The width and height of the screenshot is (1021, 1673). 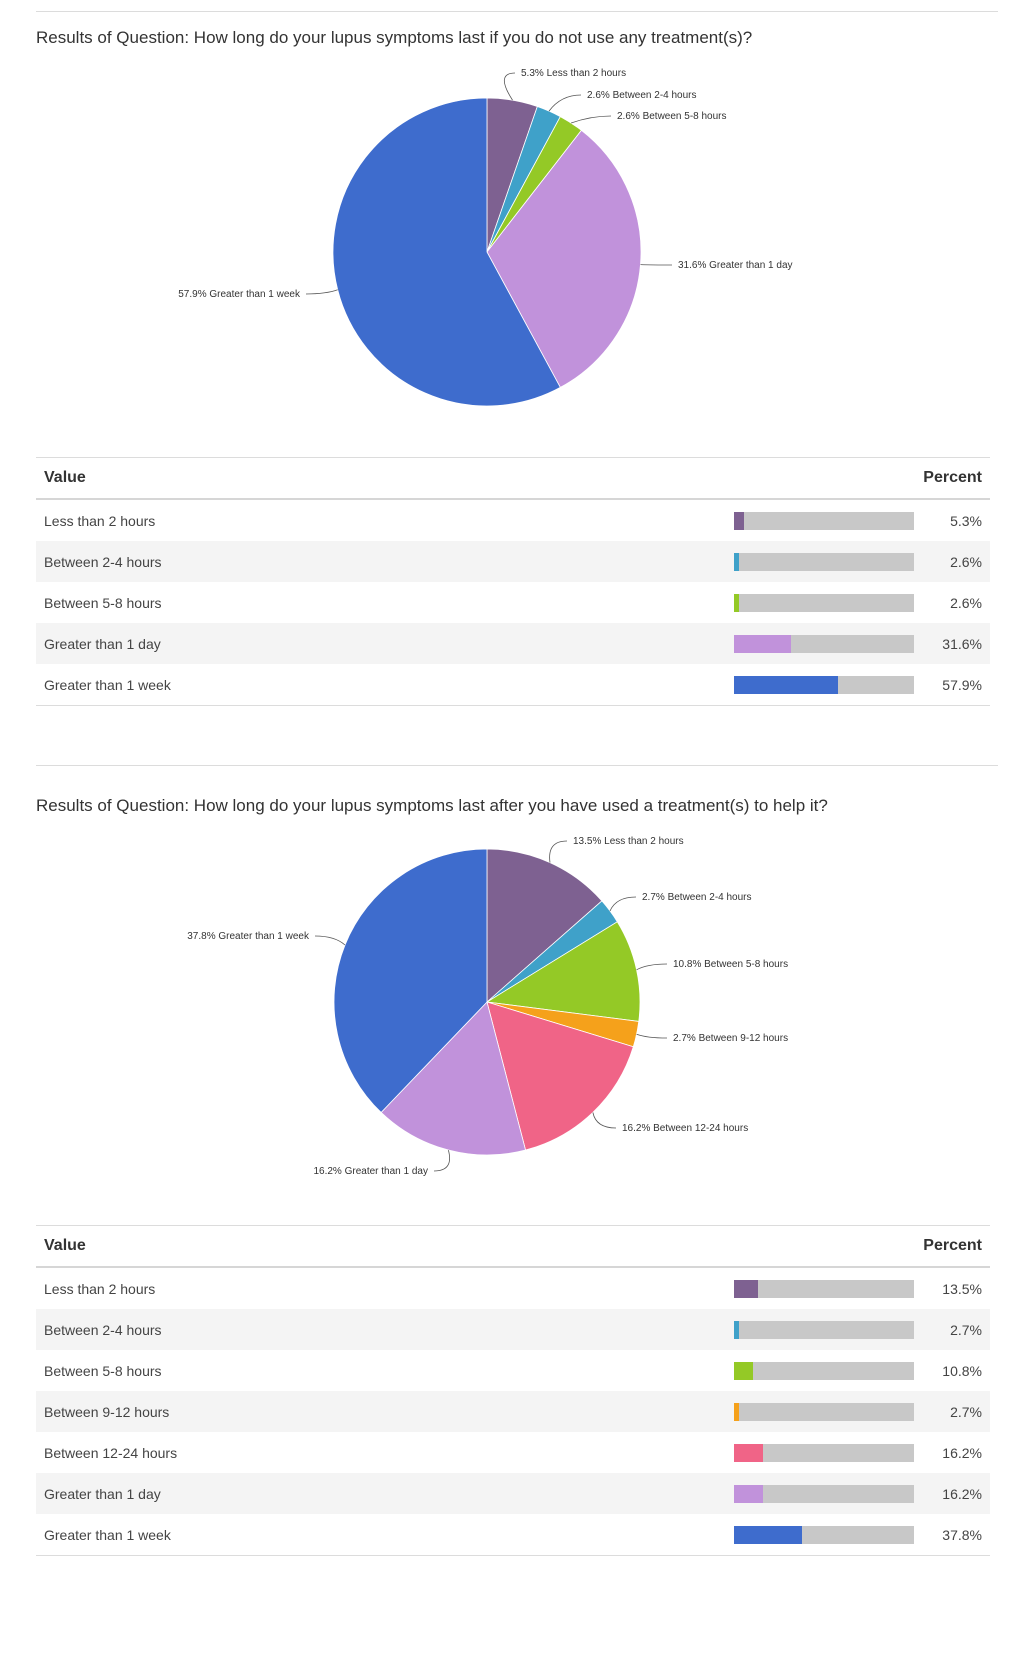 What do you see at coordinates (672, 116) in the screenshot?
I see `pie-label-between-5-8-hours: 2.6% Between 5-8 hours` at bounding box center [672, 116].